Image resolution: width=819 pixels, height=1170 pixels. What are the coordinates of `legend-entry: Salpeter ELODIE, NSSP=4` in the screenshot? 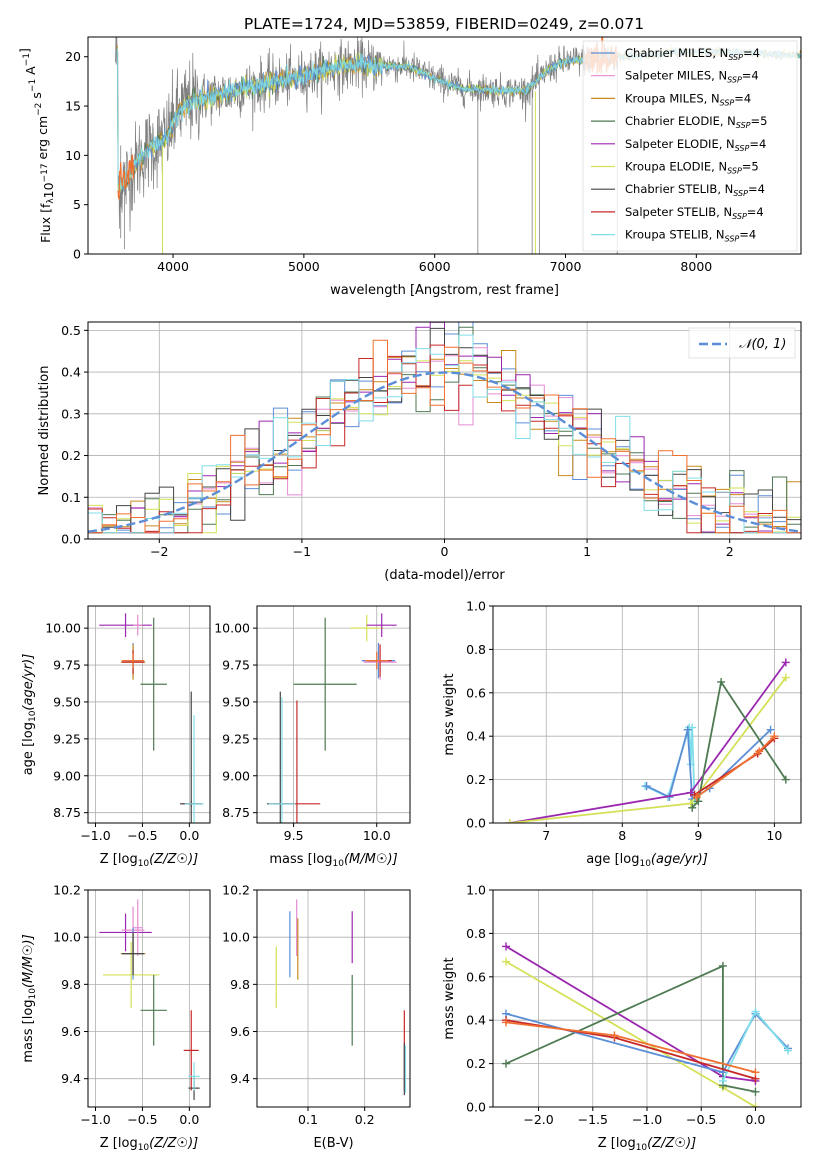 It's located at (695, 145).